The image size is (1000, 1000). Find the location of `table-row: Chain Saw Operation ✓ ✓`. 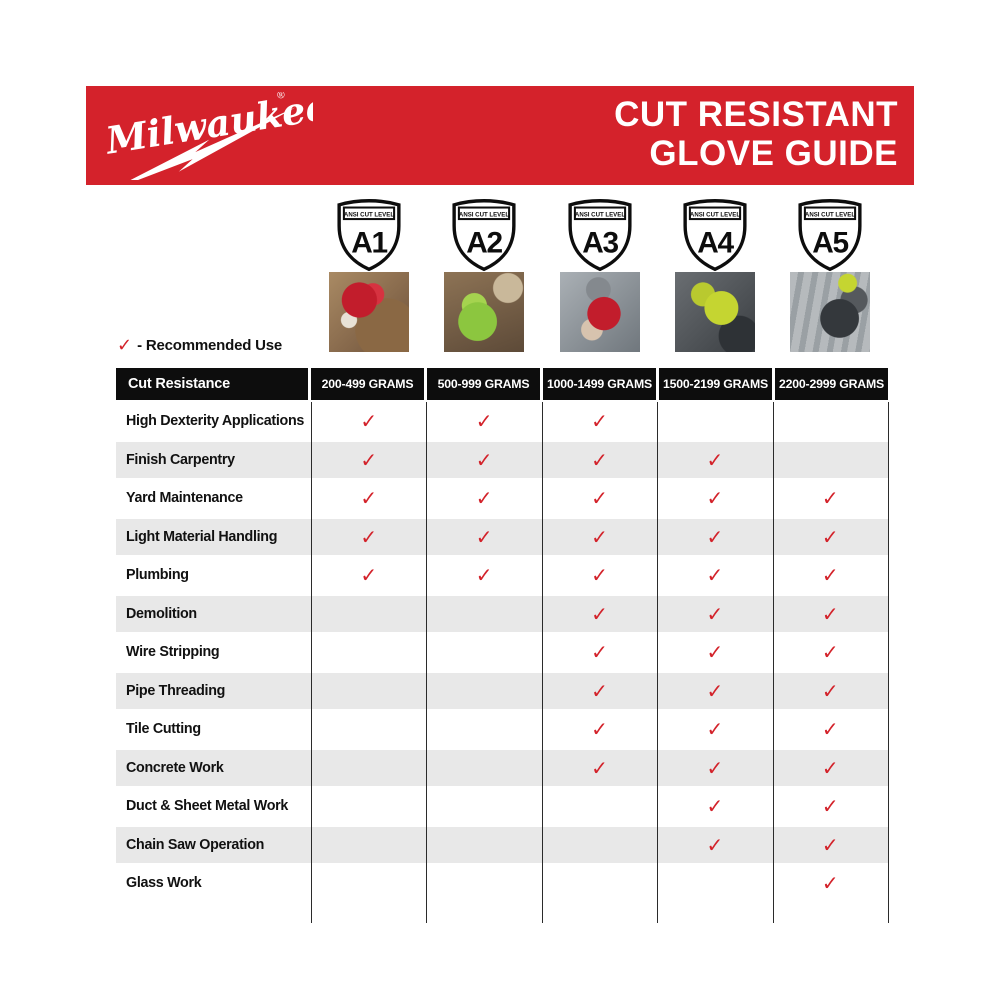

table-row: Chain Saw Operation ✓ ✓ is located at coordinates (502, 844).